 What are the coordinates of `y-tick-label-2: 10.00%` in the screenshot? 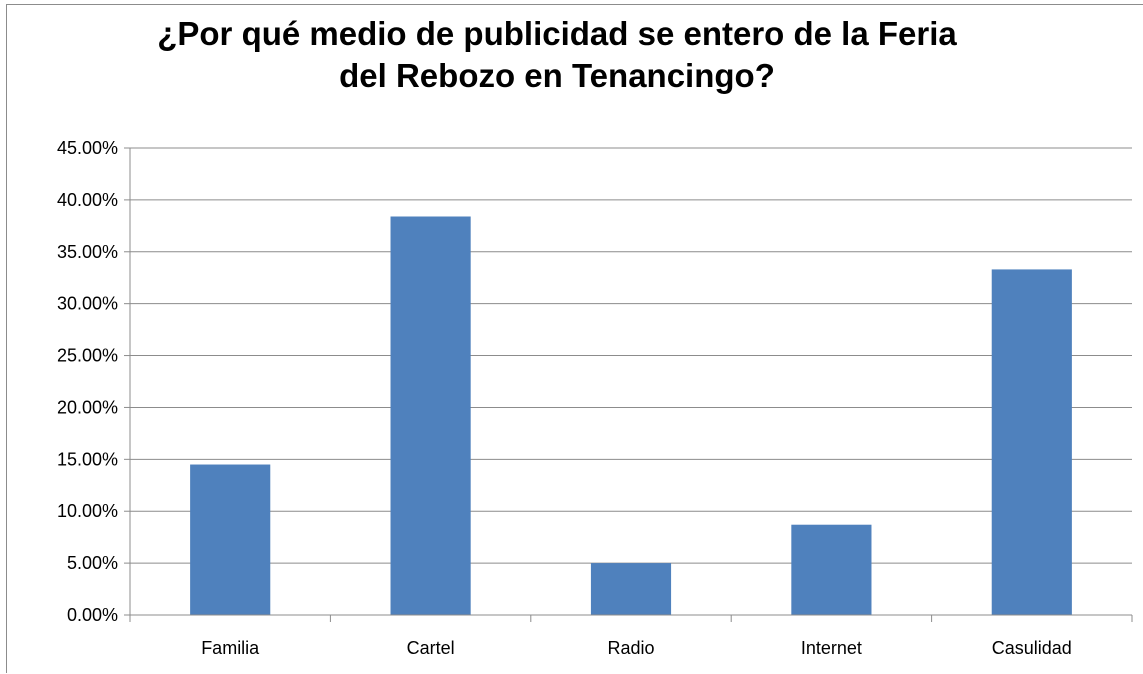 It's located at (87, 511).